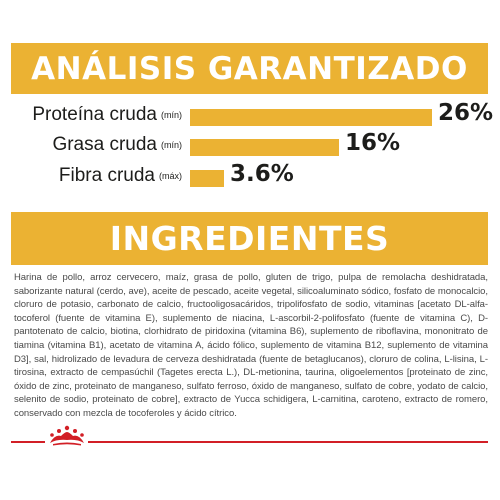 Image resolution: width=500 pixels, height=500 pixels. I want to click on row-value: 16%, so click(373, 143).